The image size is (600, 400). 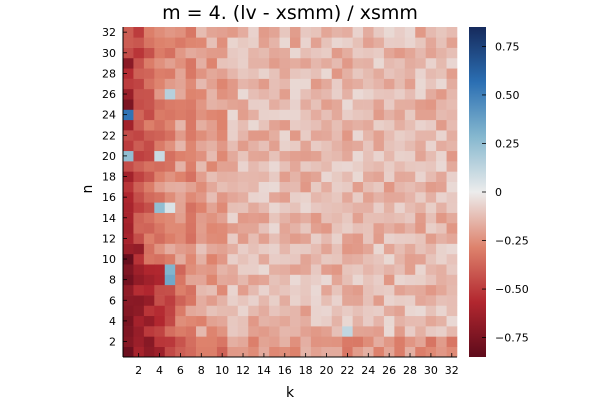 What do you see at coordinates (109, 73) in the screenshot?
I see `y-tick-label: 28` at bounding box center [109, 73].